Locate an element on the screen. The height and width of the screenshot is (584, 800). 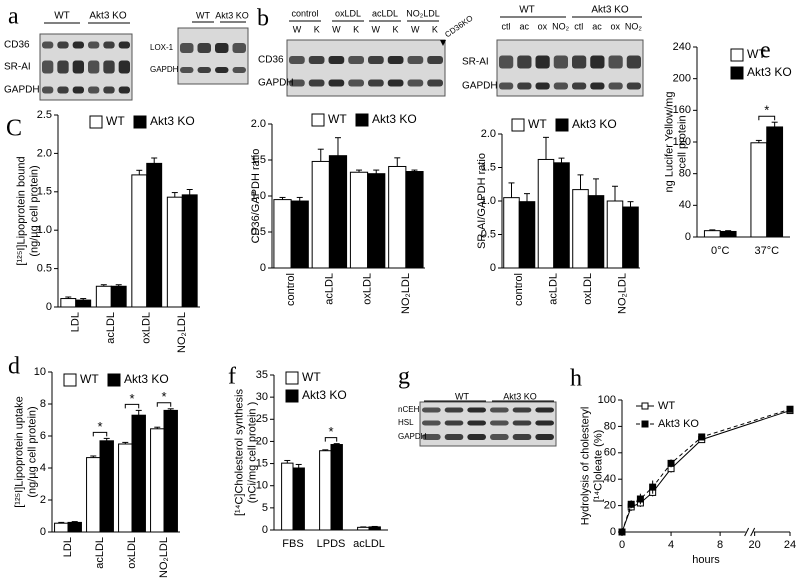
y-tick-label: 160 is located at coordinates (682, 110).